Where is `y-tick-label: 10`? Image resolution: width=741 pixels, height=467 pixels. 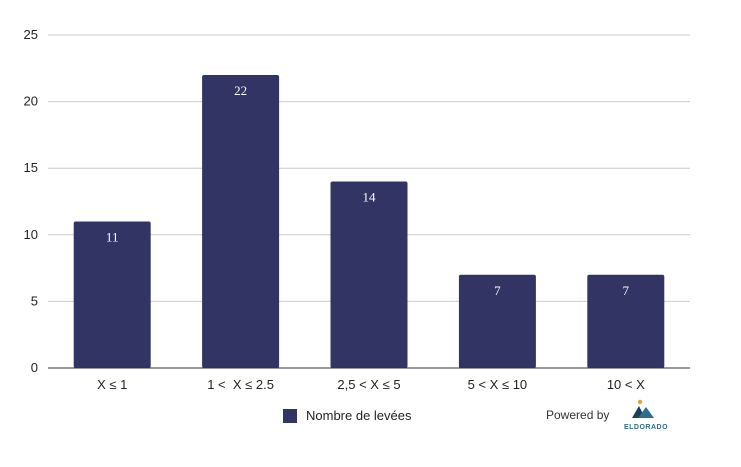
y-tick-label: 10 is located at coordinates (31, 234).